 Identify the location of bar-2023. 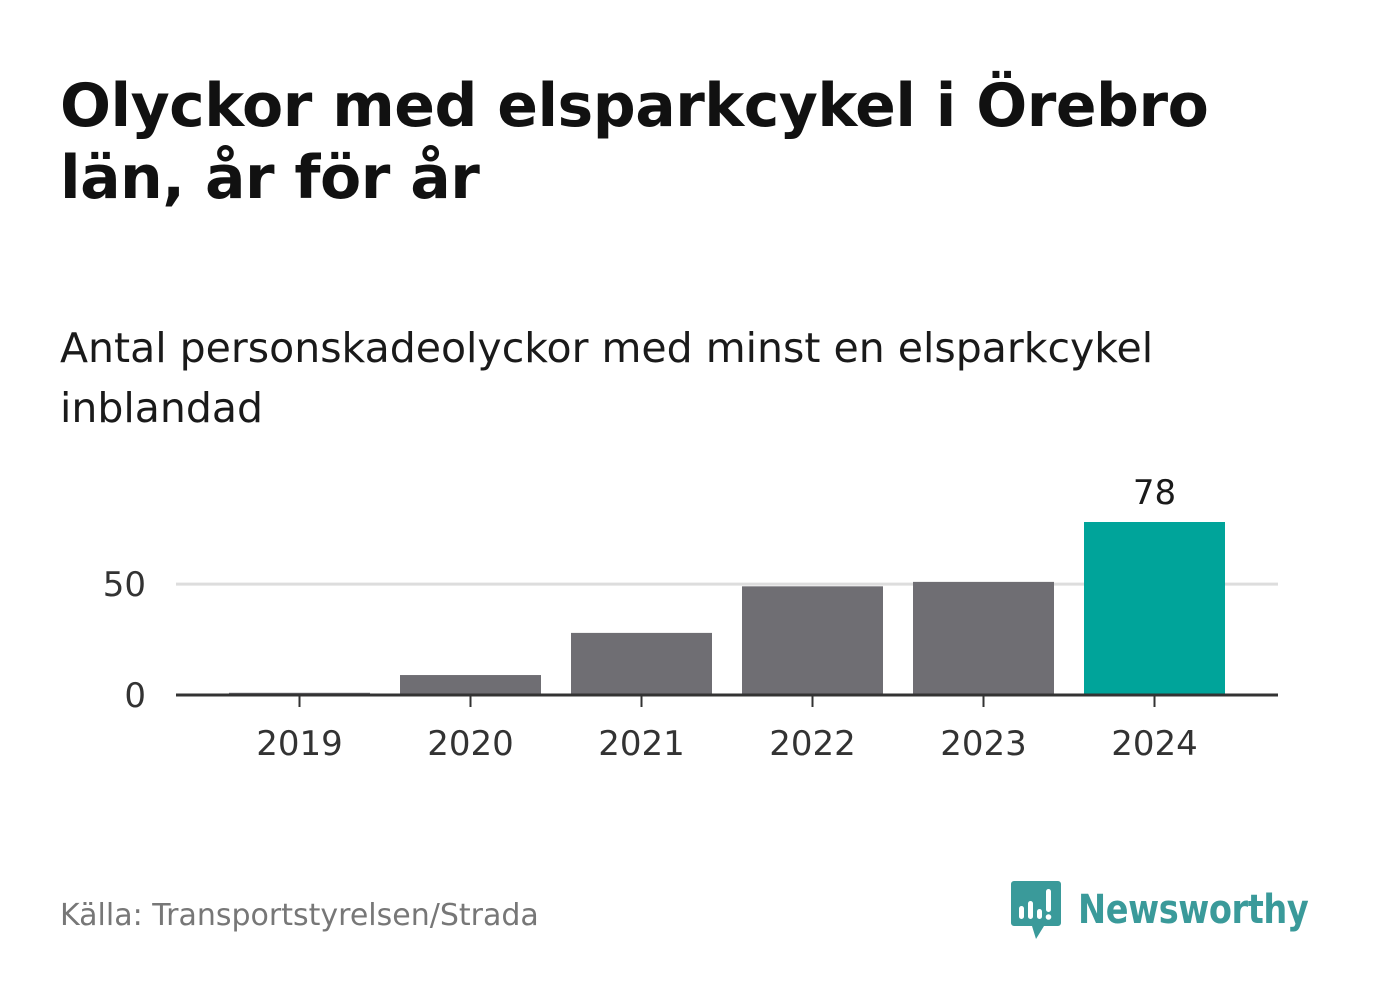
(983, 638).